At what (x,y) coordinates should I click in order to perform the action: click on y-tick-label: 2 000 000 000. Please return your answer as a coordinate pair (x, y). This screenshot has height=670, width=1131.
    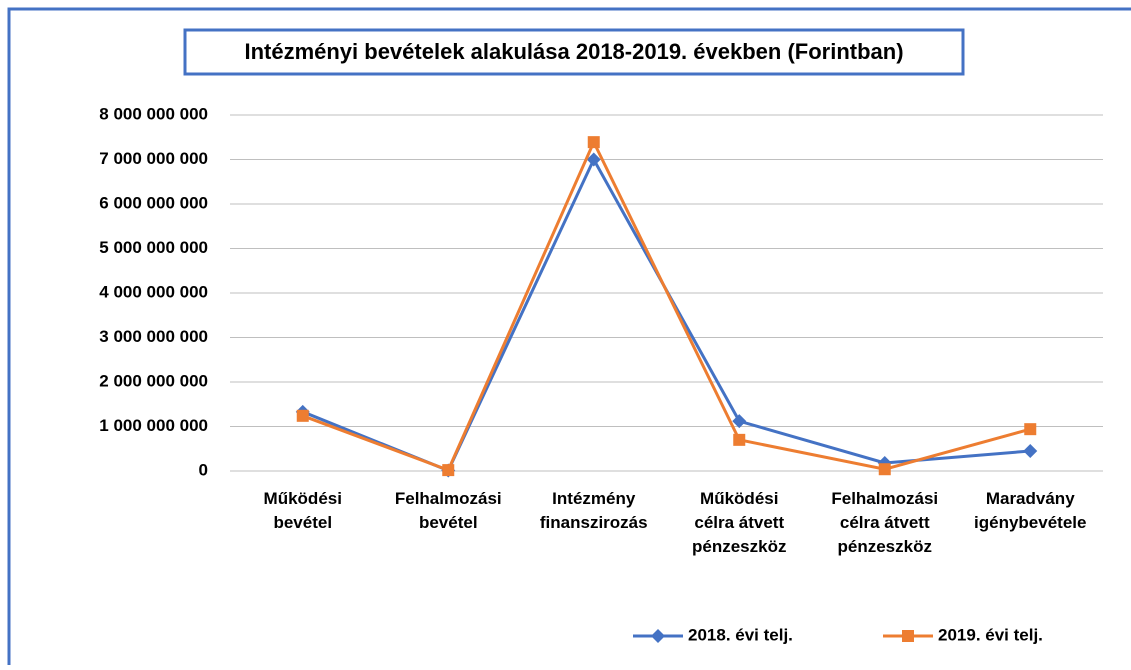
    Looking at the image, I should click on (153, 380).